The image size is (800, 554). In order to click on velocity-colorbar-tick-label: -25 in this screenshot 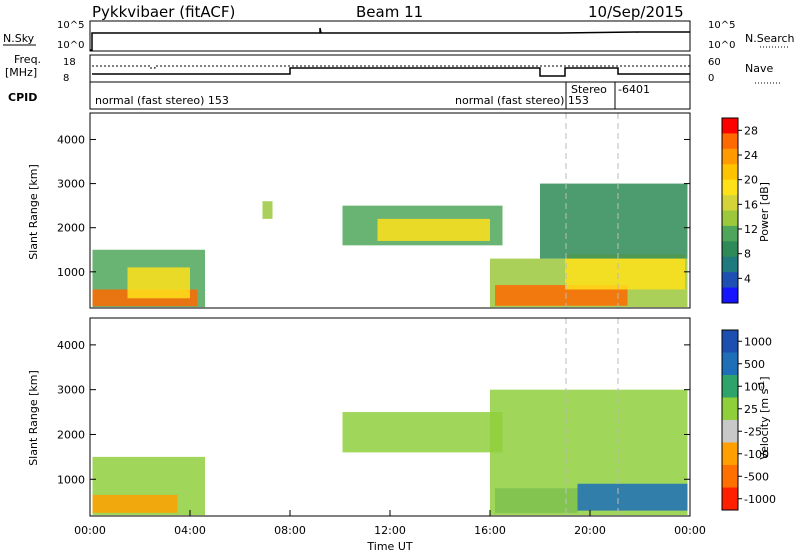, I will do `click(753, 431)`.